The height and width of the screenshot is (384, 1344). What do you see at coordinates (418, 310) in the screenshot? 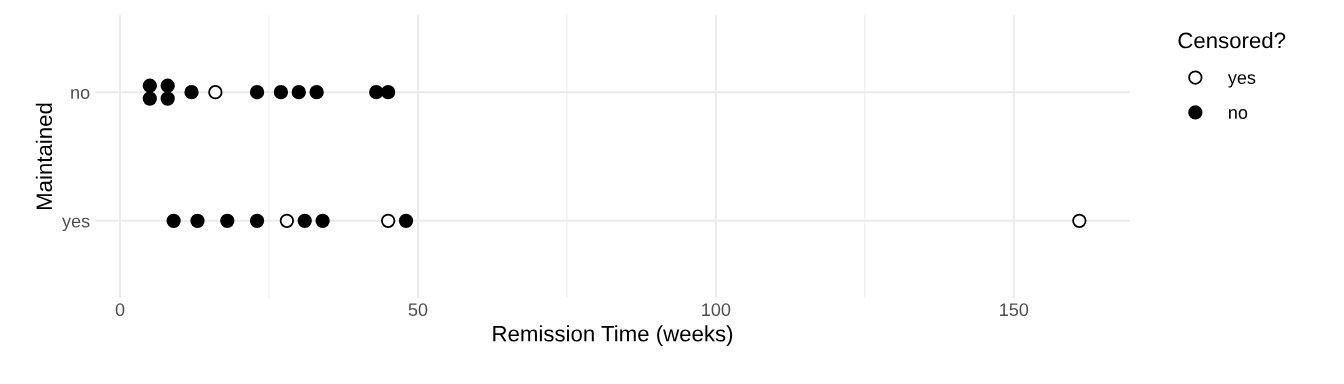
I see `x-tick-label: 50` at bounding box center [418, 310].